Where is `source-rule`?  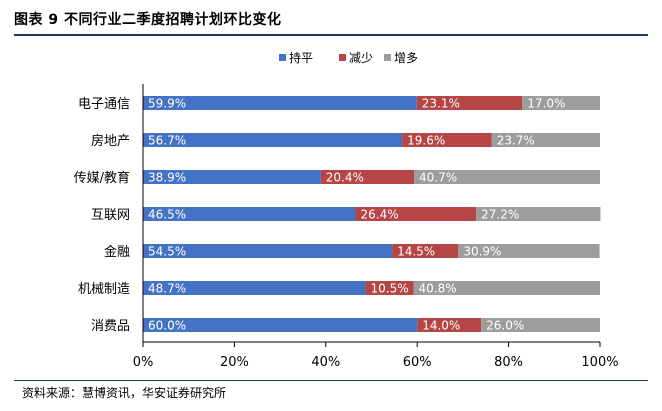 source-rule is located at coordinates (331, 380).